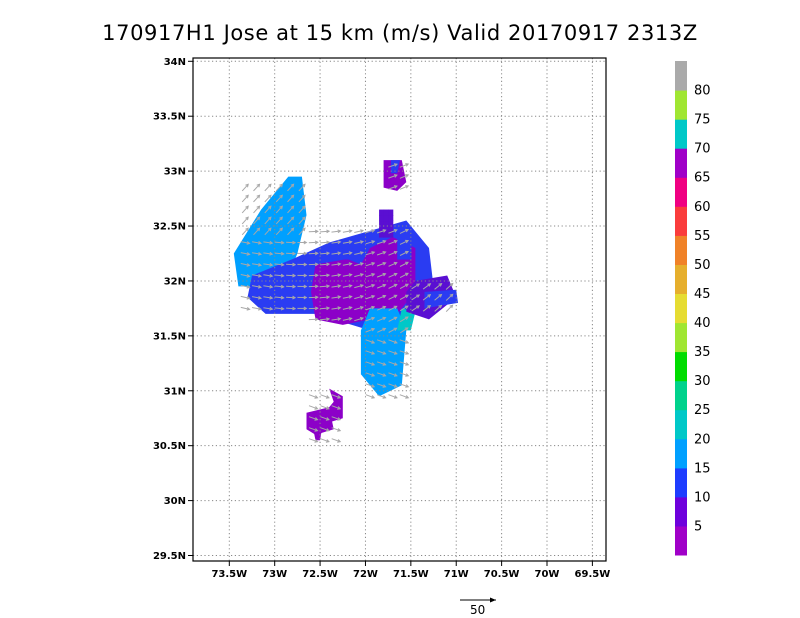 This screenshot has width=800, height=618. What do you see at coordinates (702, 120) in the screenshot?
I see `colorbar-label: 75` at bounding box center [702, 120].